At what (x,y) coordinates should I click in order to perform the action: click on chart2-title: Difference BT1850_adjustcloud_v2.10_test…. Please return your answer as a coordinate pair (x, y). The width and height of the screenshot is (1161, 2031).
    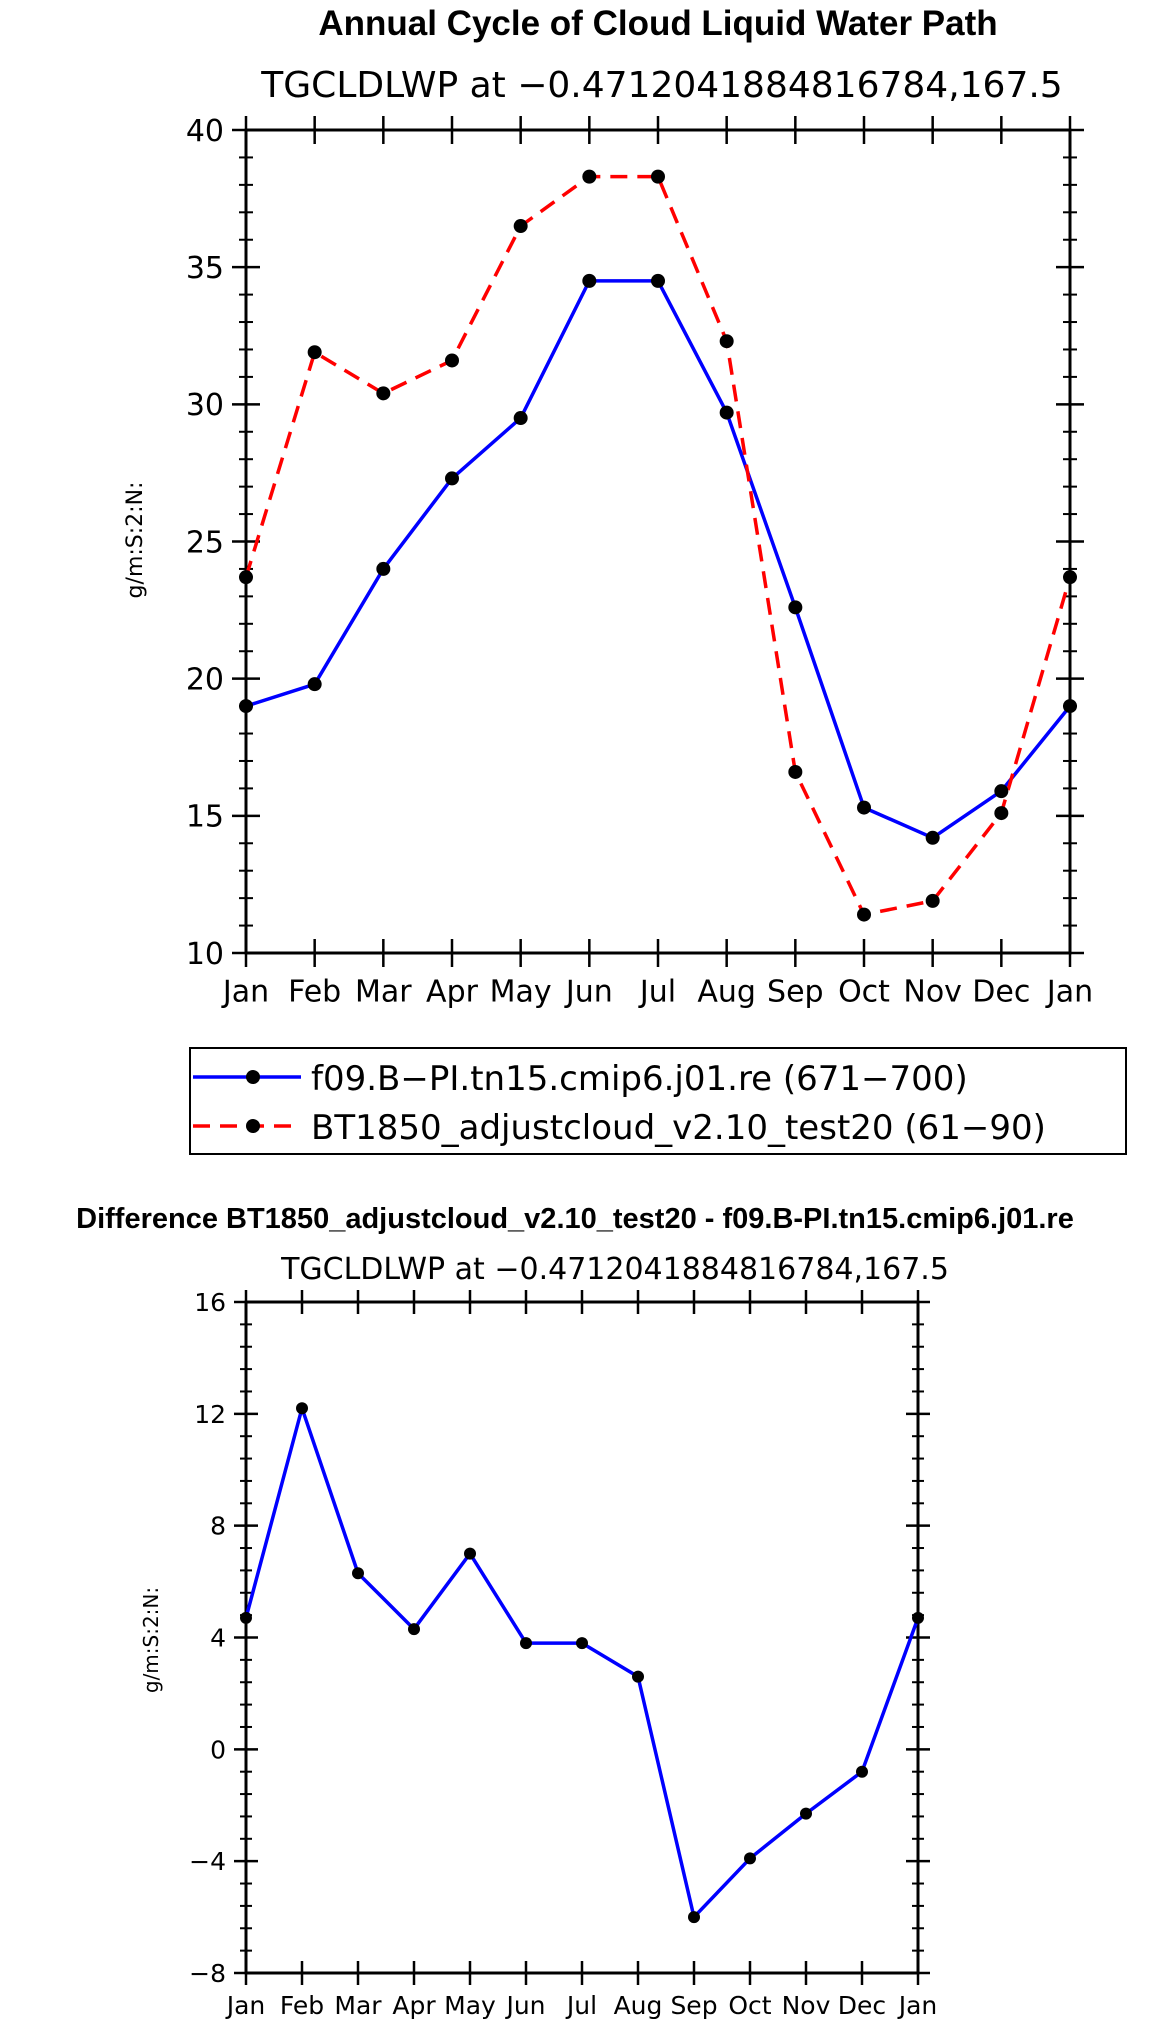
    Looking at the image, I should click on (575, 1219).